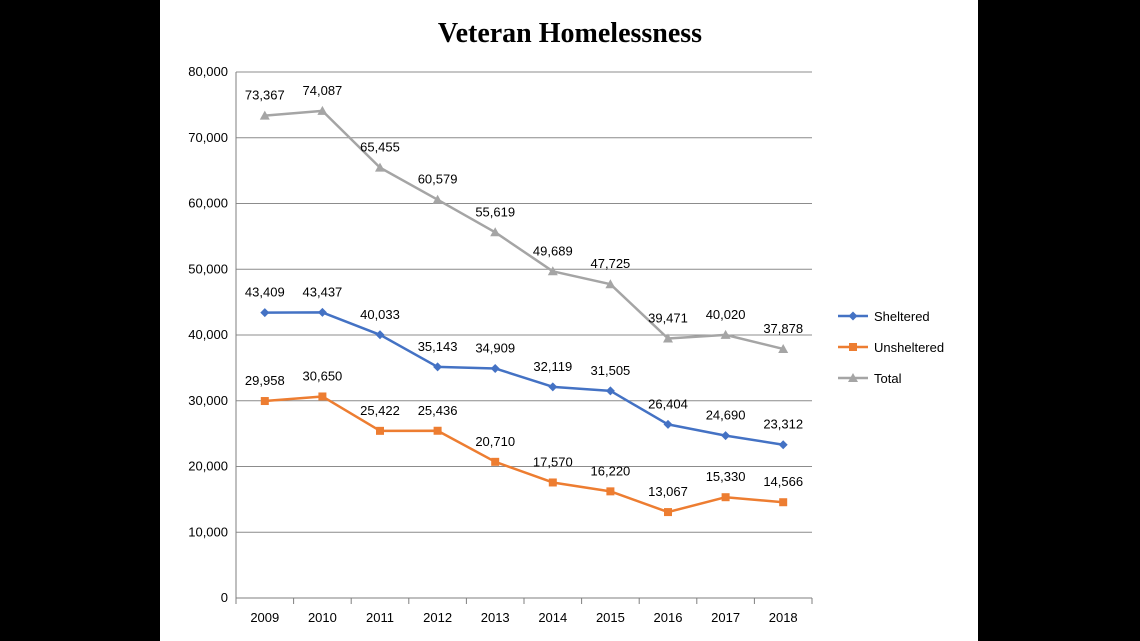  I want to click on x-tick-label: 2017, so click(725, 617).